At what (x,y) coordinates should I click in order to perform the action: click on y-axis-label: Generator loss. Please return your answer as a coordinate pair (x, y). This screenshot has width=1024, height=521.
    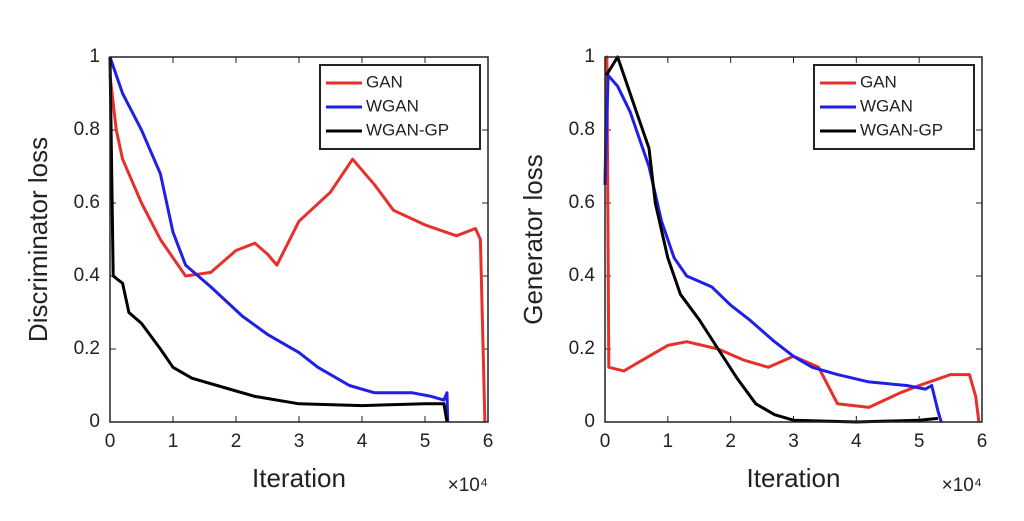
    Looking at the image, I should click on (533, 239).